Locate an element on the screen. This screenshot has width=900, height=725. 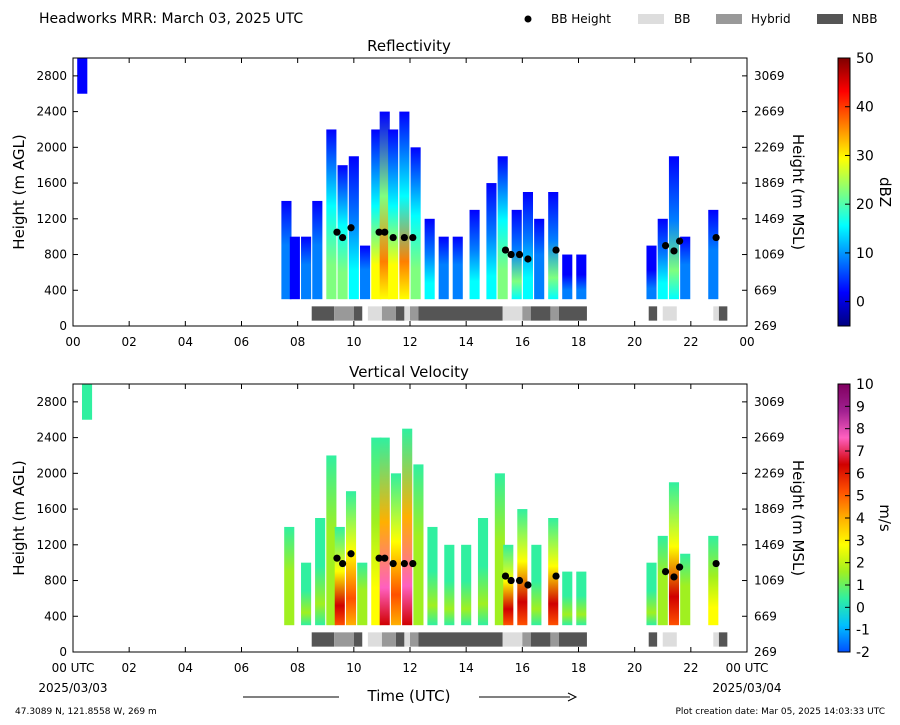
velocity-x-tick-label: 02 is located at coordinates (129, 668).